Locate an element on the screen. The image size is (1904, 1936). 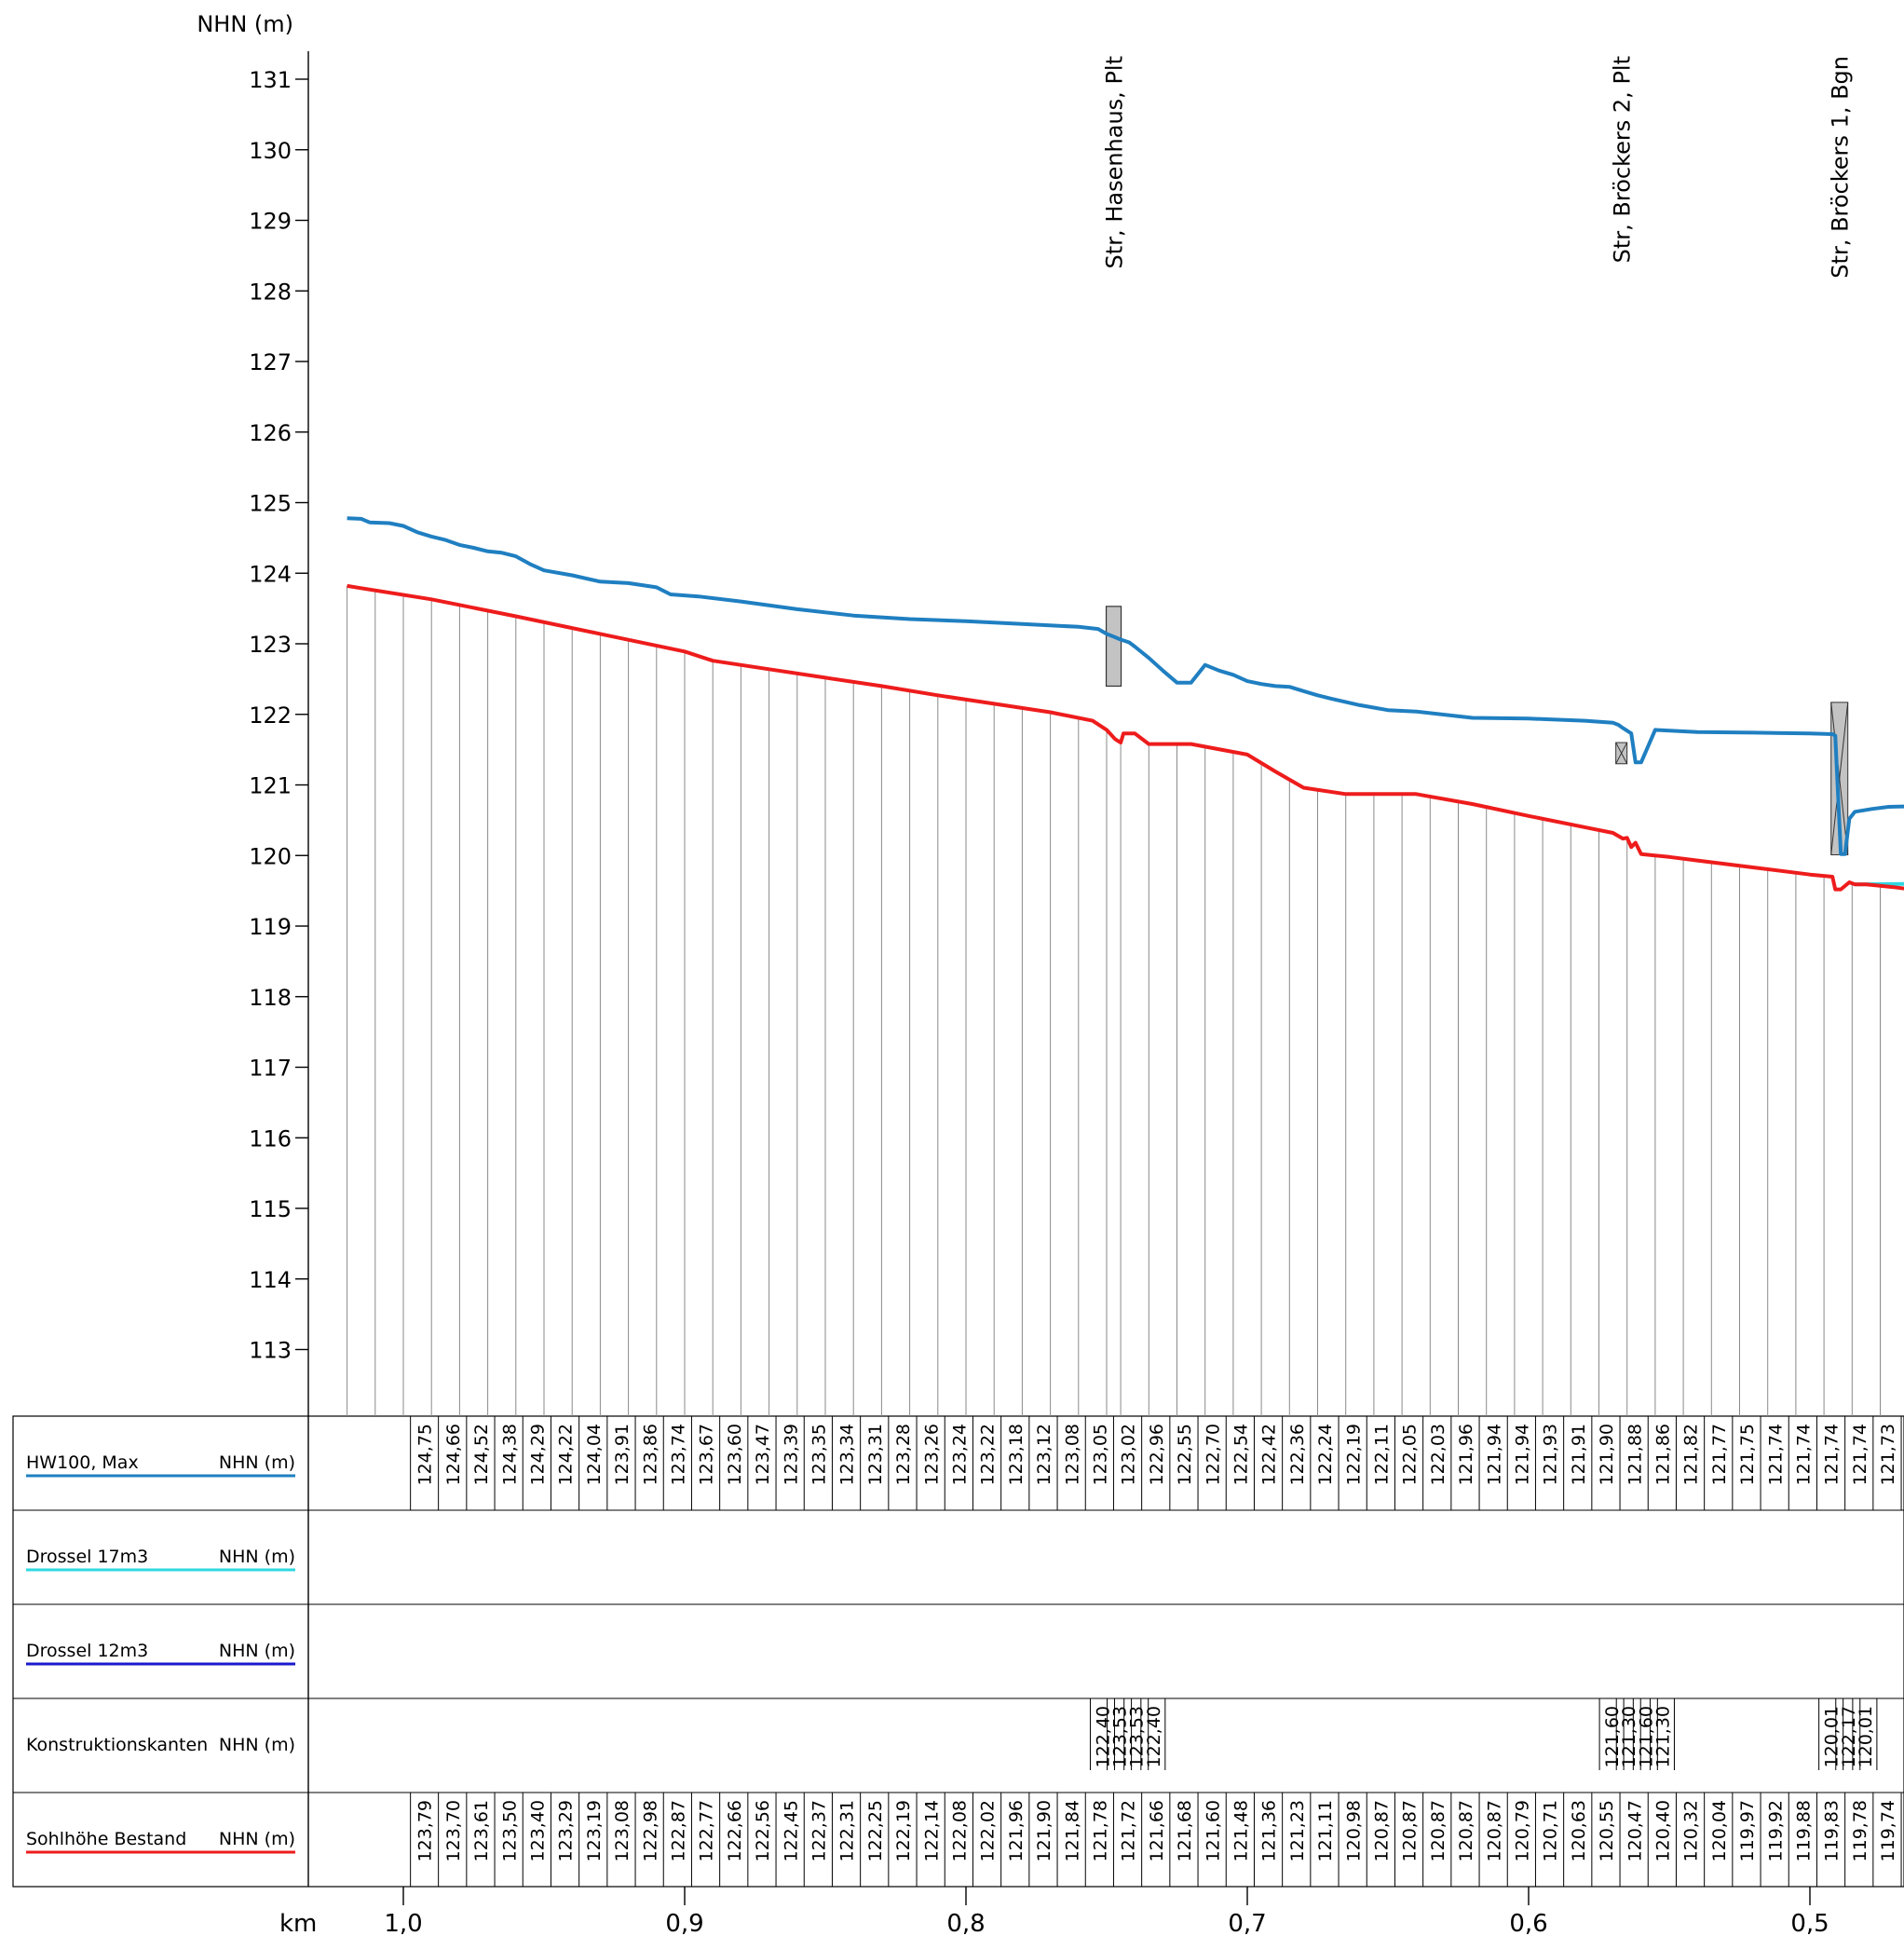
table-cell-value: 121,72 is located at coordinates (1129, 1830).